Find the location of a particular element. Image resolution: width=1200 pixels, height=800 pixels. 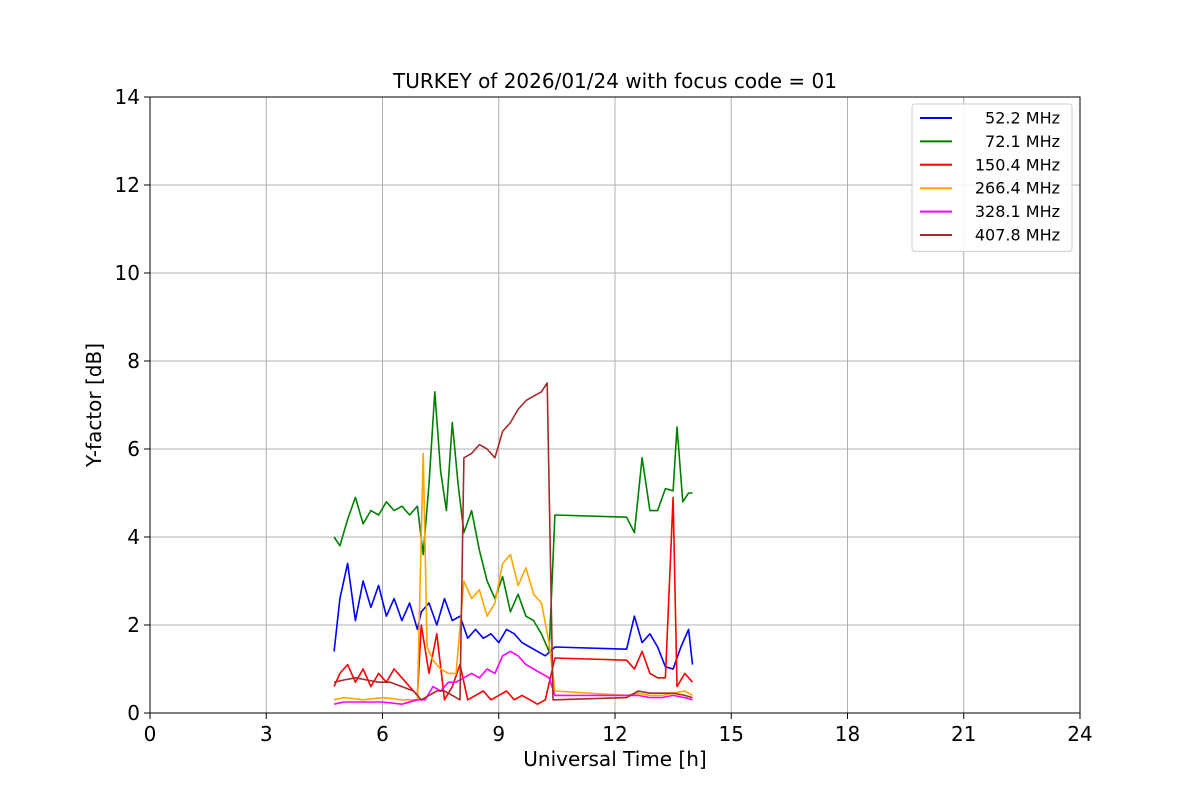

series-layer is located at coordinates (513, 544).